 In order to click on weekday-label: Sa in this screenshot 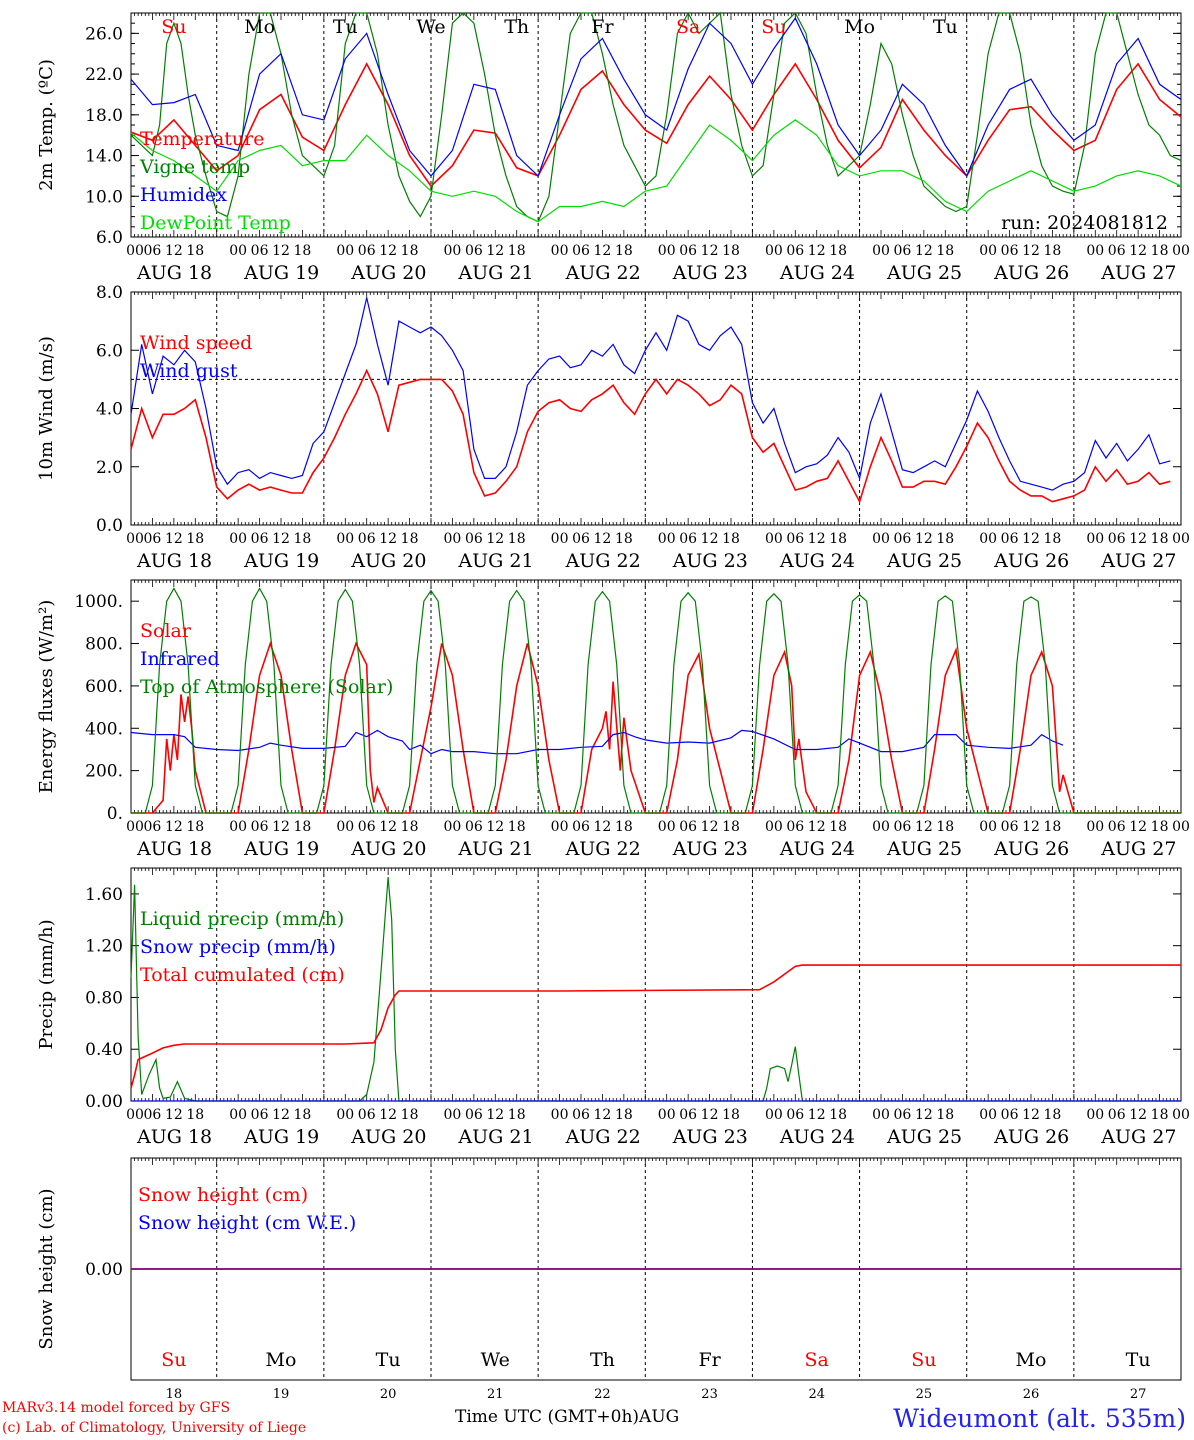, I will do `click(817, 1360)`.